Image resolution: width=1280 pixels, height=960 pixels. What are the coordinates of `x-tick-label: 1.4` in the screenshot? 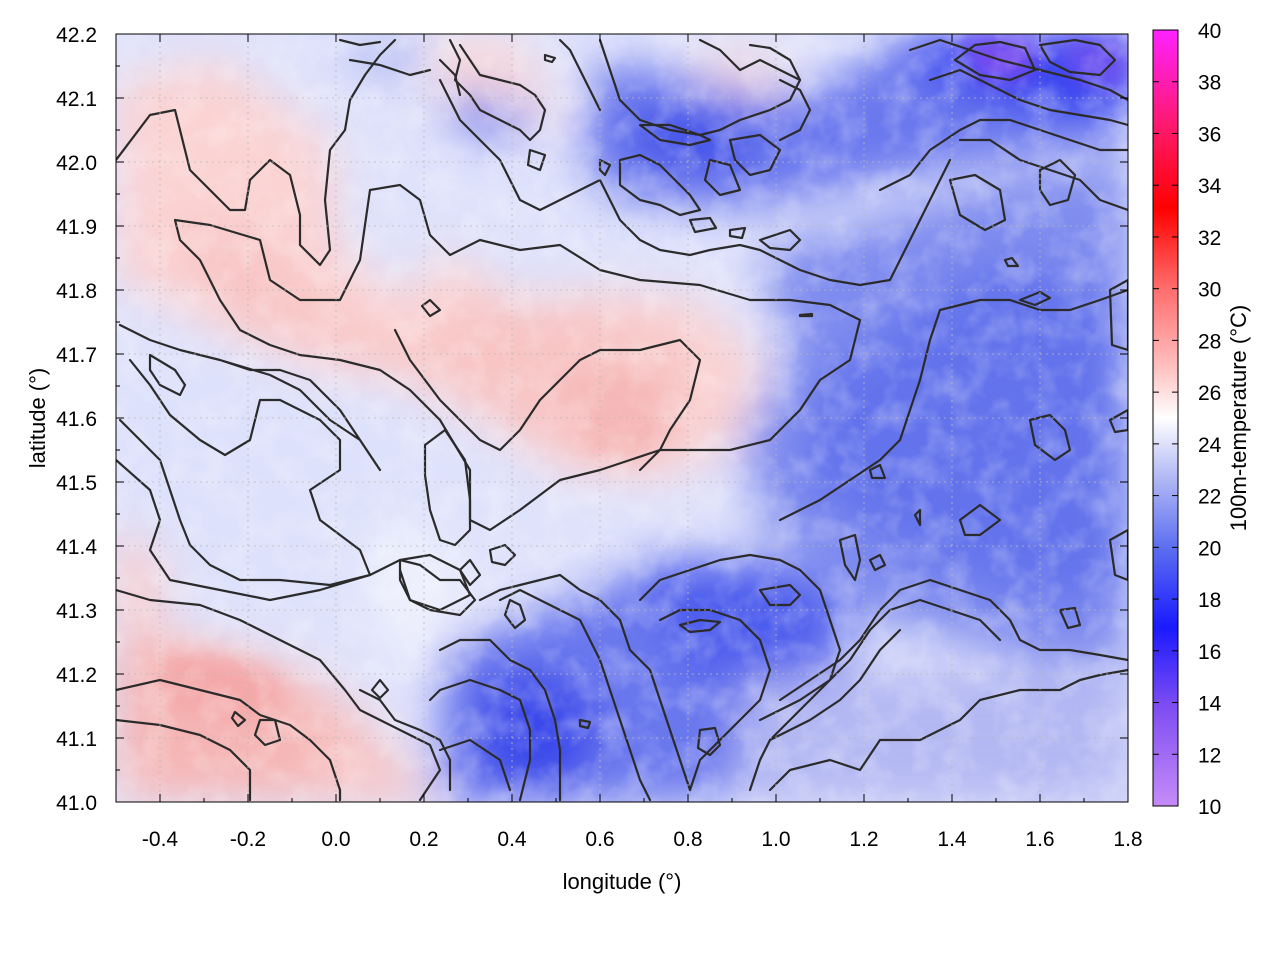 It's located at (952, 839).